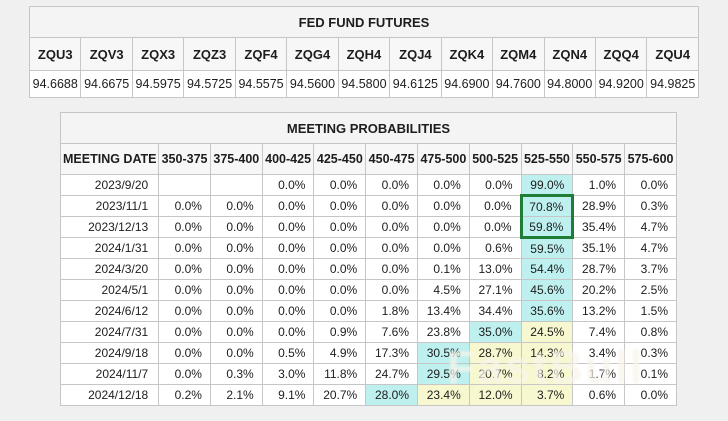 The width and height of the screenshot is (728, 421). Describe the element at coordinates (443, 332) in the screenshot. I see `probability-cell: 23.8%` at that location.